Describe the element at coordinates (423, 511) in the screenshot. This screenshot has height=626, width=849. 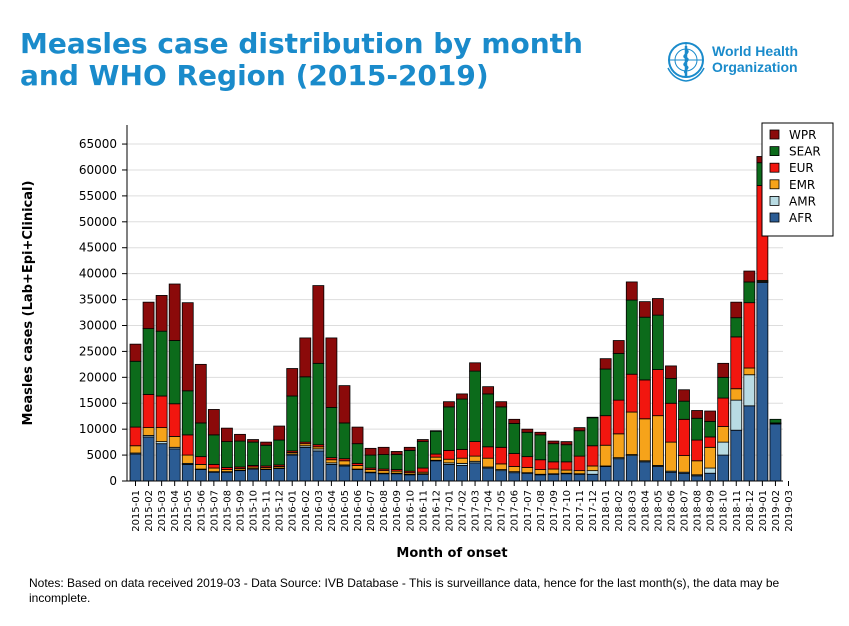
I see `x-tick-label: 2016-11` at that location.